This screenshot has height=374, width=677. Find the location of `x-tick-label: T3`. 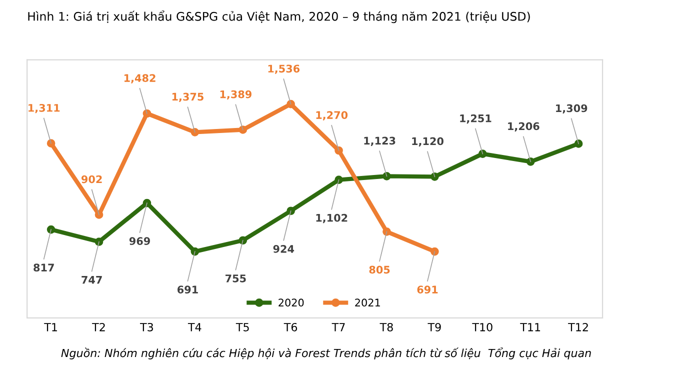

x-tick-label: T3 is located at coordinates (147, 327).